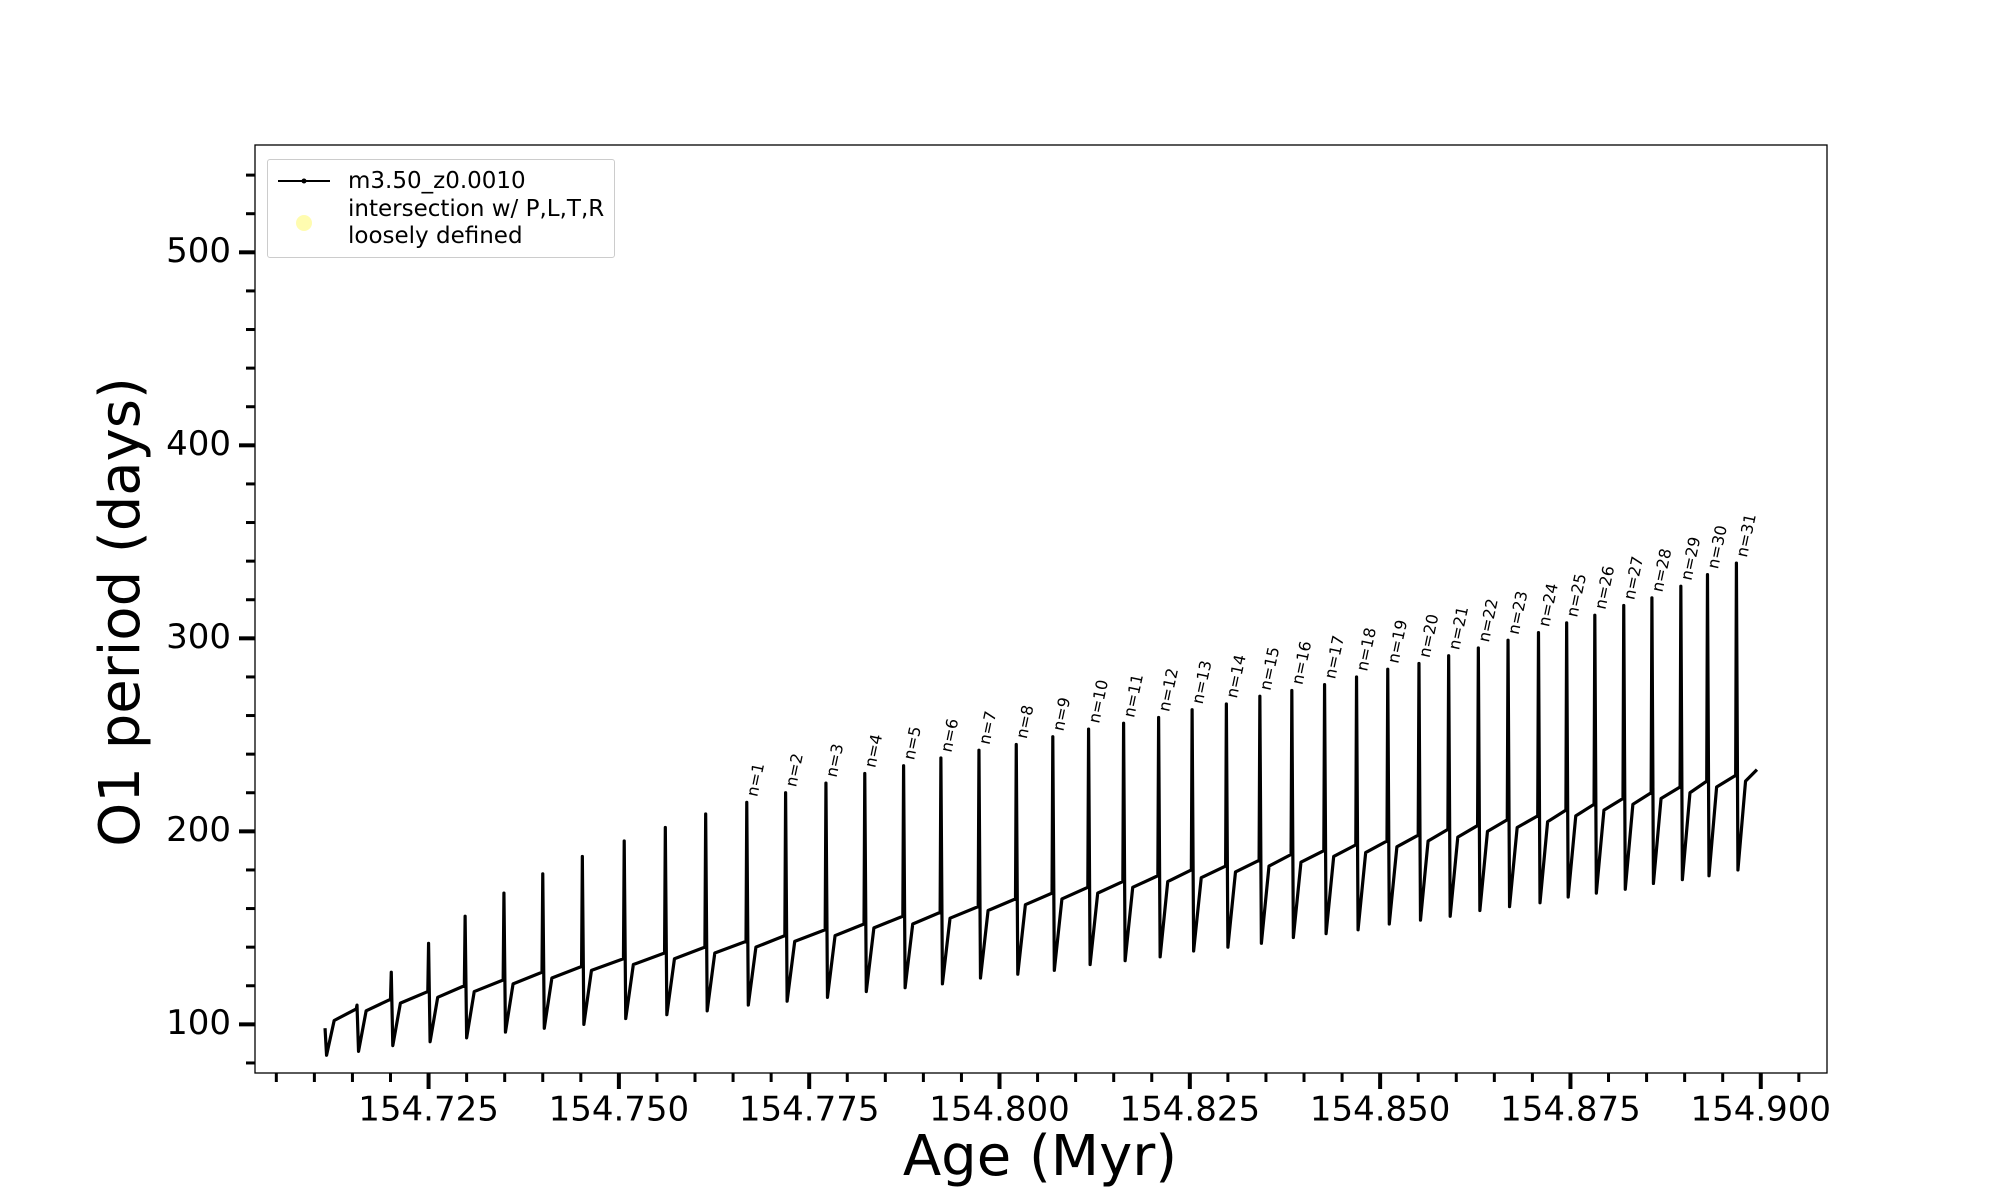  What do you see at coordinates (476, 222) in the screenshot?
I see `legend-label: intersection w/ P,L,T,R loosely defined` at bounding box center [476, 222].